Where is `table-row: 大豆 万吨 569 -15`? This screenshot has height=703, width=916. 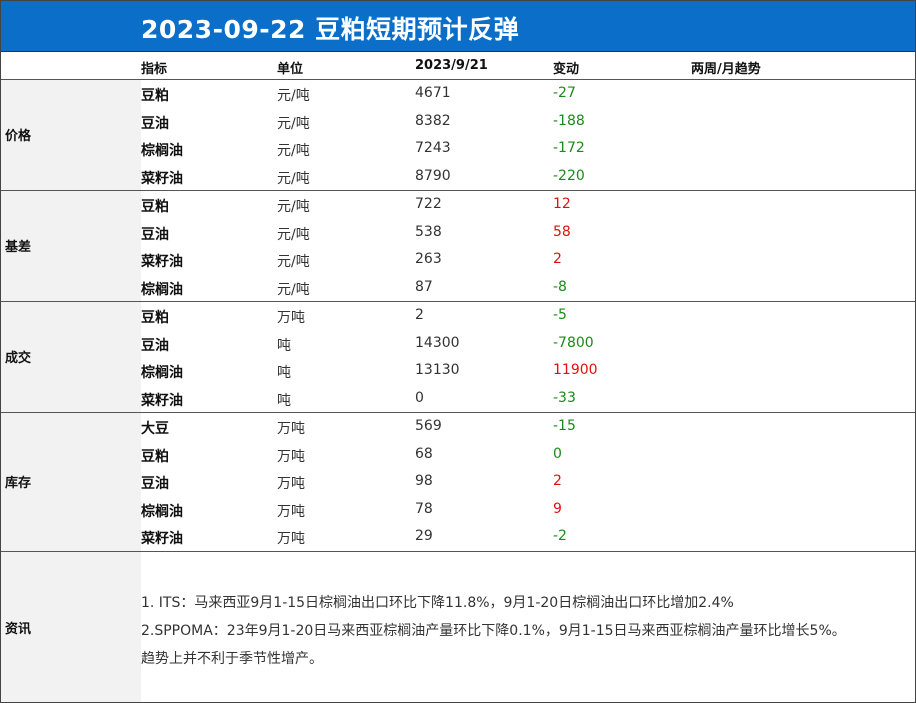 table-row: 大豆 万吨 569 -15 is located at coordinates (458, 427).